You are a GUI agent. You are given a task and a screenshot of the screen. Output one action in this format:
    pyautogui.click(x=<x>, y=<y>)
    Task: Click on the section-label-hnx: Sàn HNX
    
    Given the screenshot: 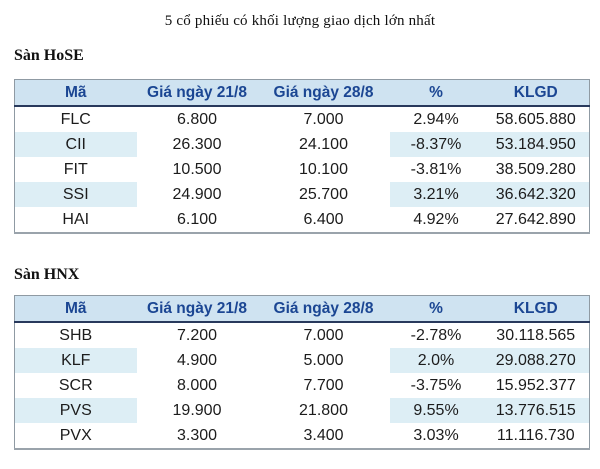 What is the action you would take?
    pyautogui.click(x=47, y=274)
    